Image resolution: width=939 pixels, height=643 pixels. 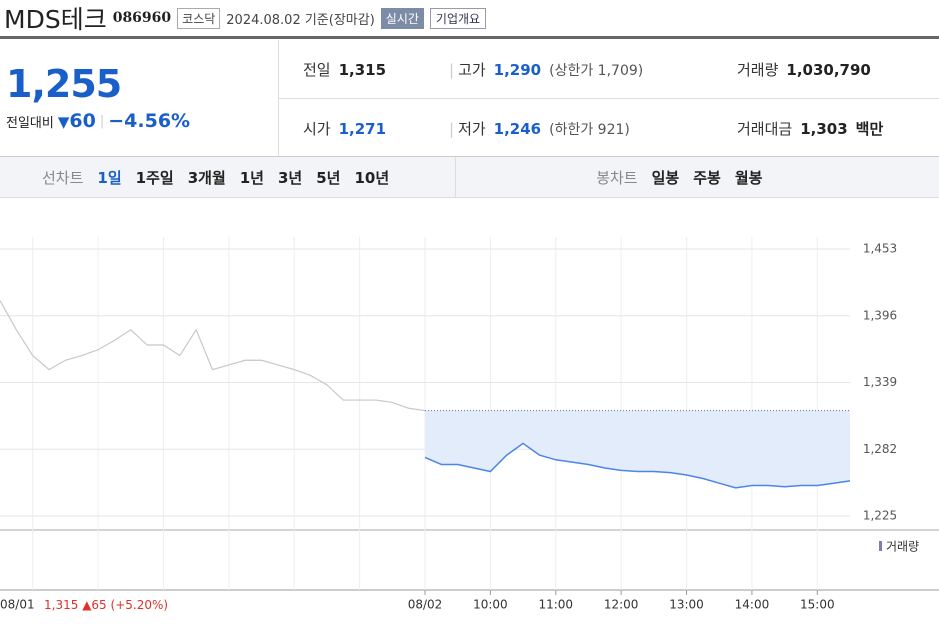 I want to click on x-tick-label: 12:00, so click(x=621, y=605).